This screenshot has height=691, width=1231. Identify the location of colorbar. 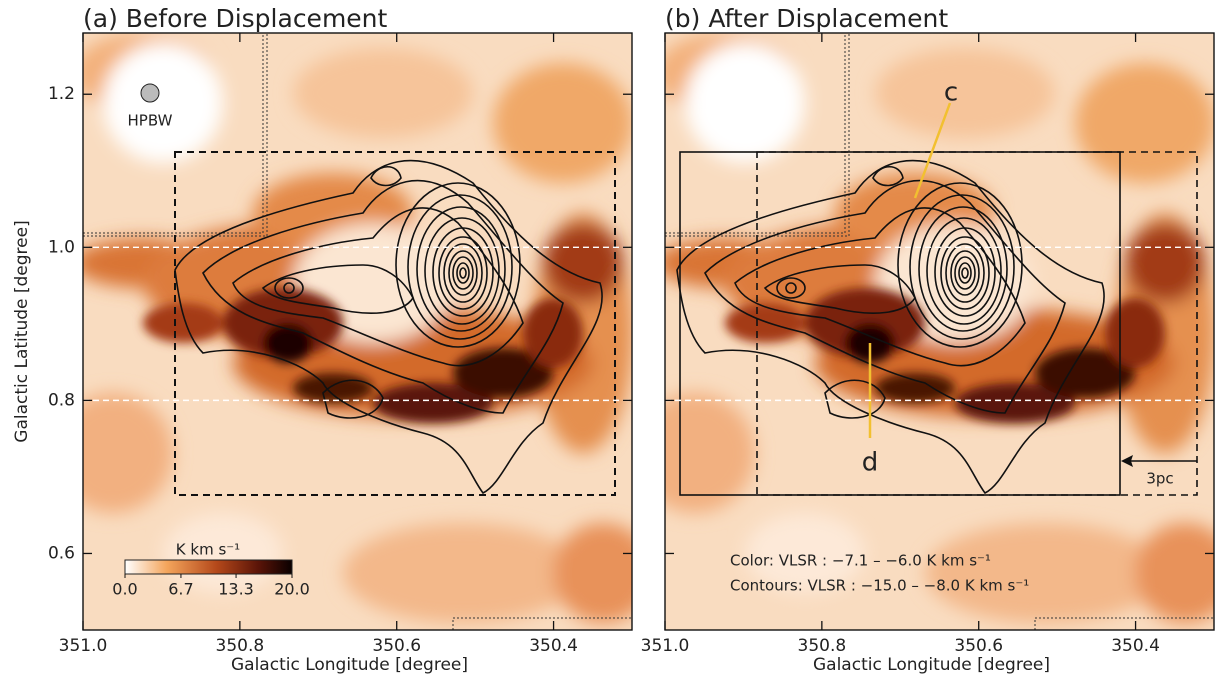
(208, 567).